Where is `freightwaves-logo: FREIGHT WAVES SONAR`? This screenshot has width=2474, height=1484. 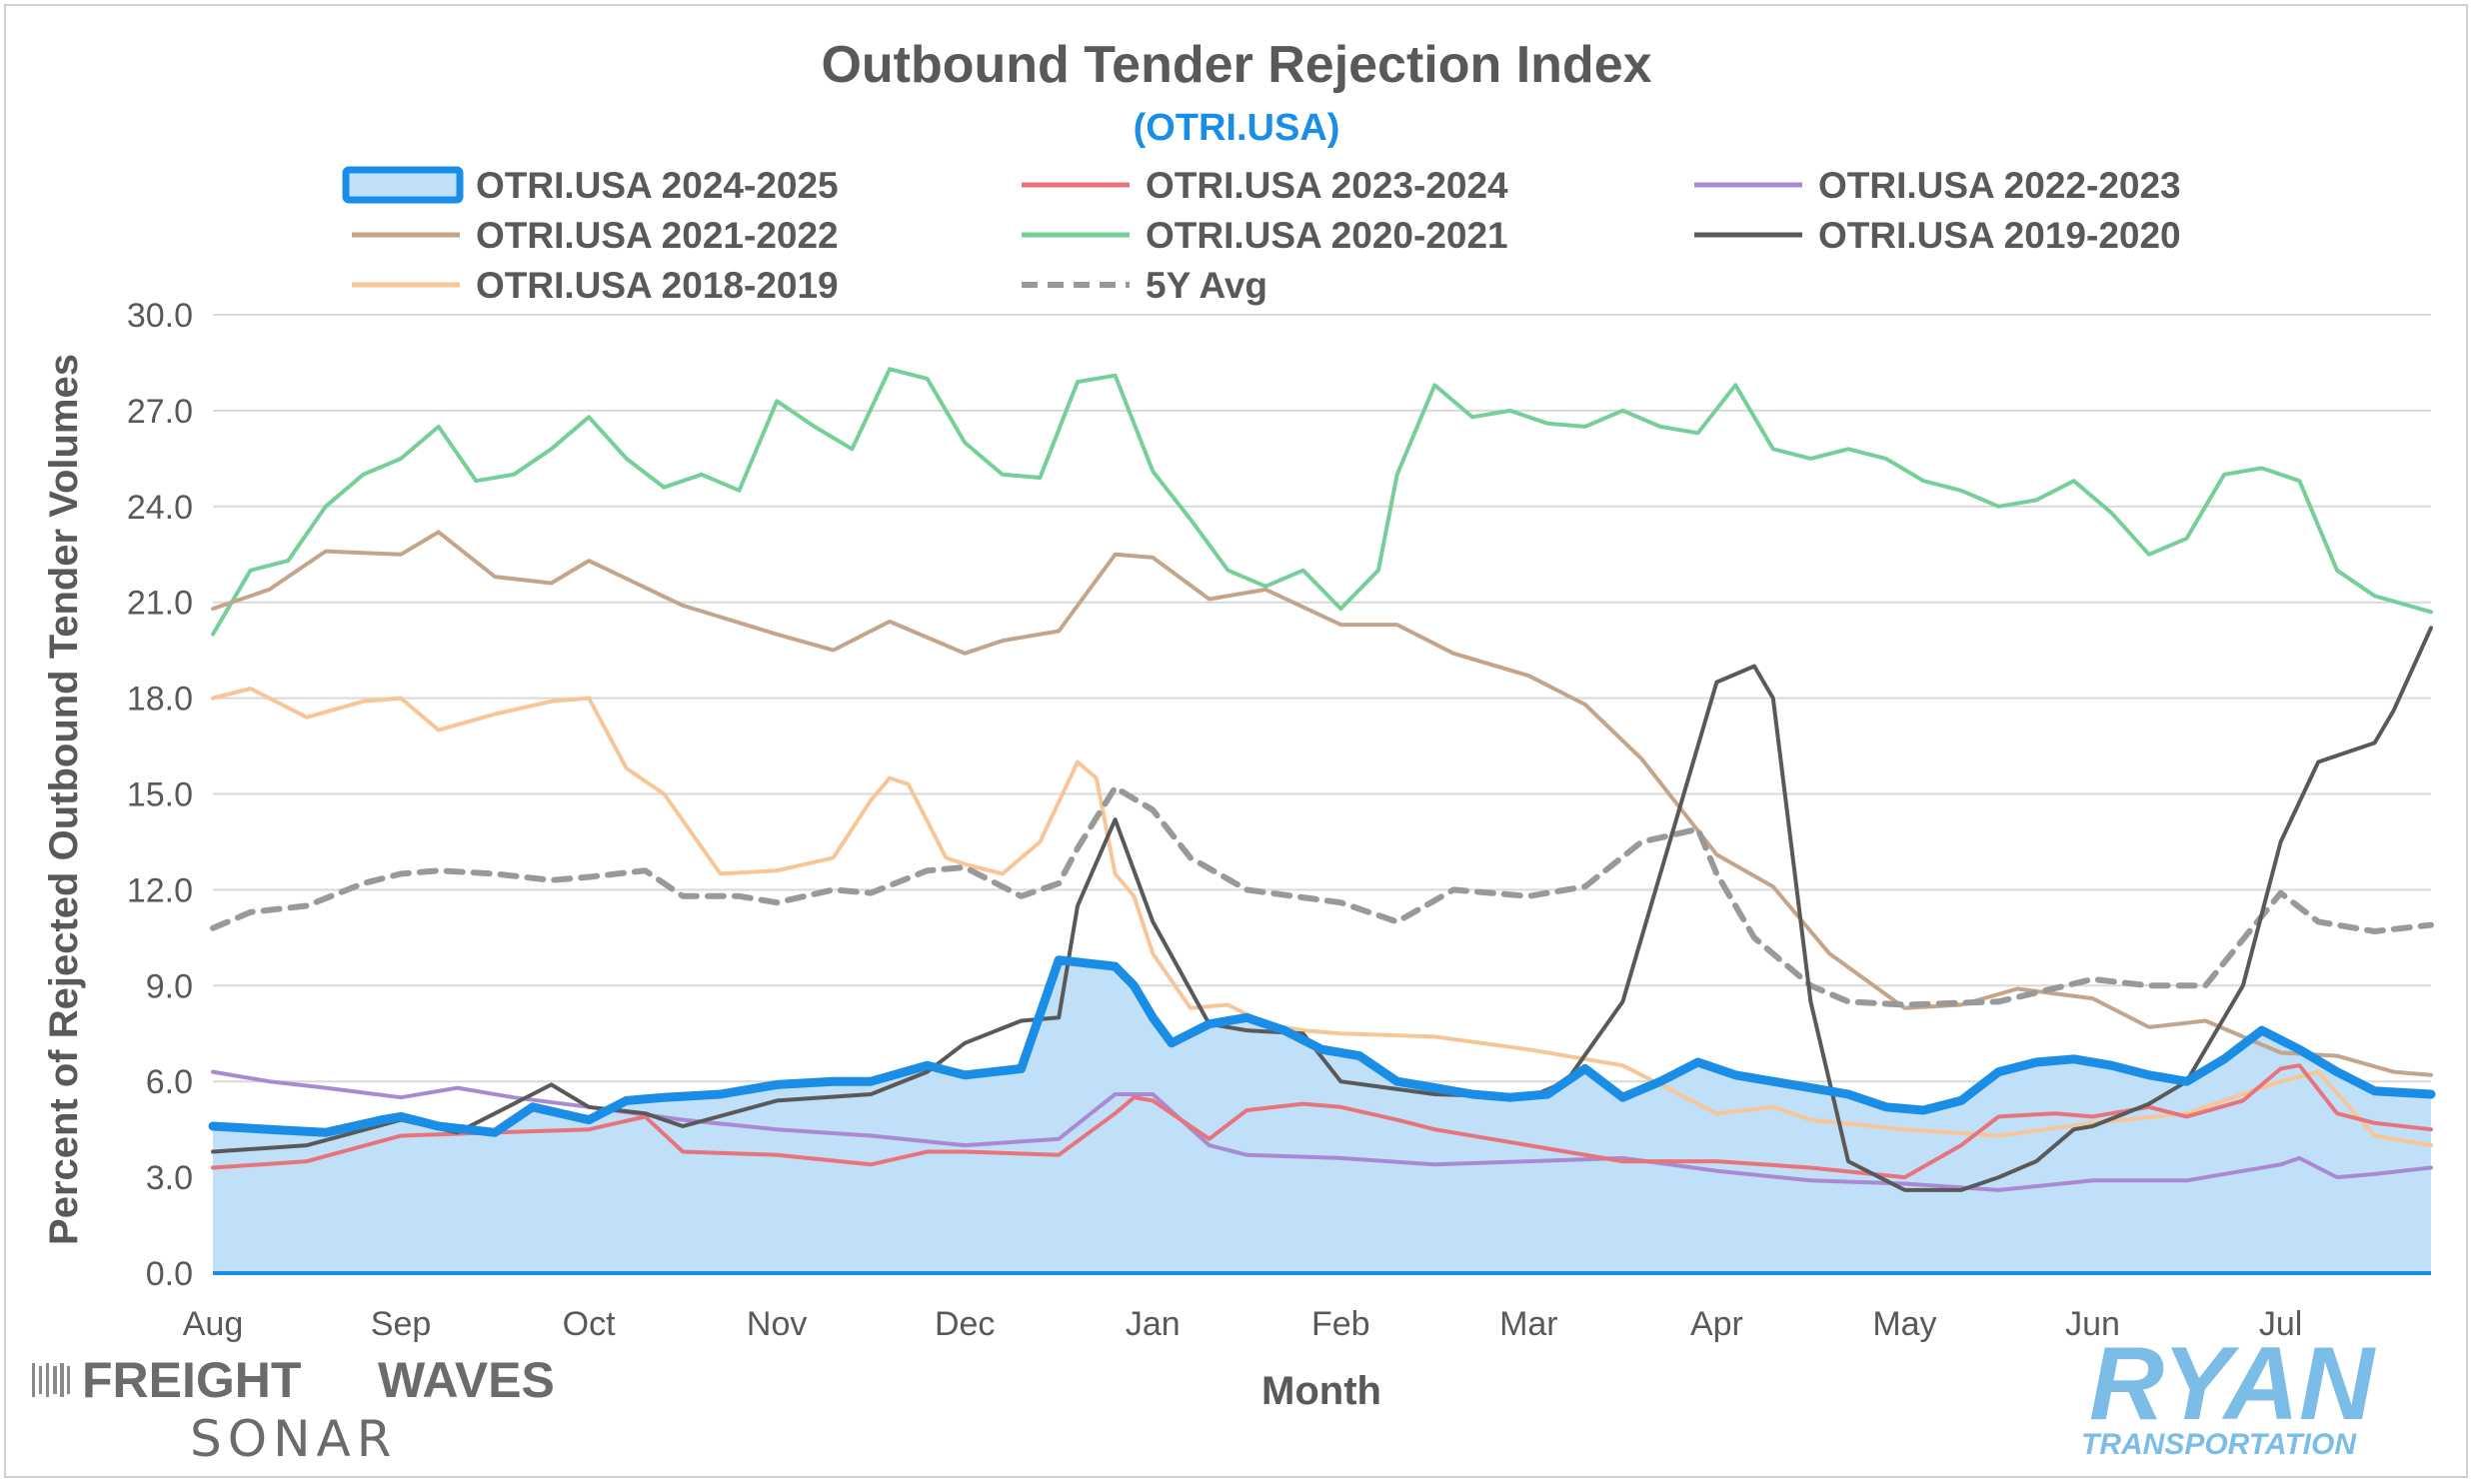 freightwaves-logo: FREIGHT WAVES SONAR is located at coordinates (293, 1410).